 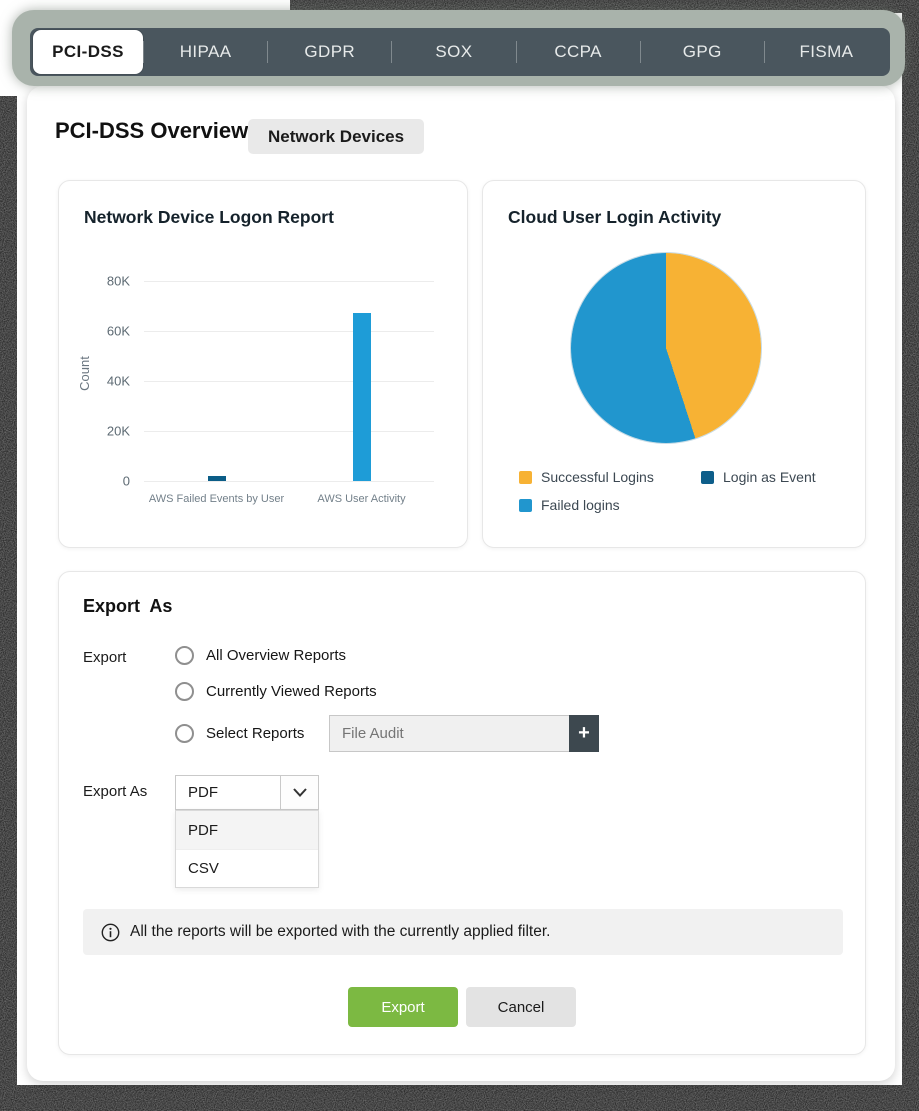 What do you see at coordinates (462, 1007) in the screenshot?
I see `action-buttons: Export Cancel` at bounding box center [462, 1007].